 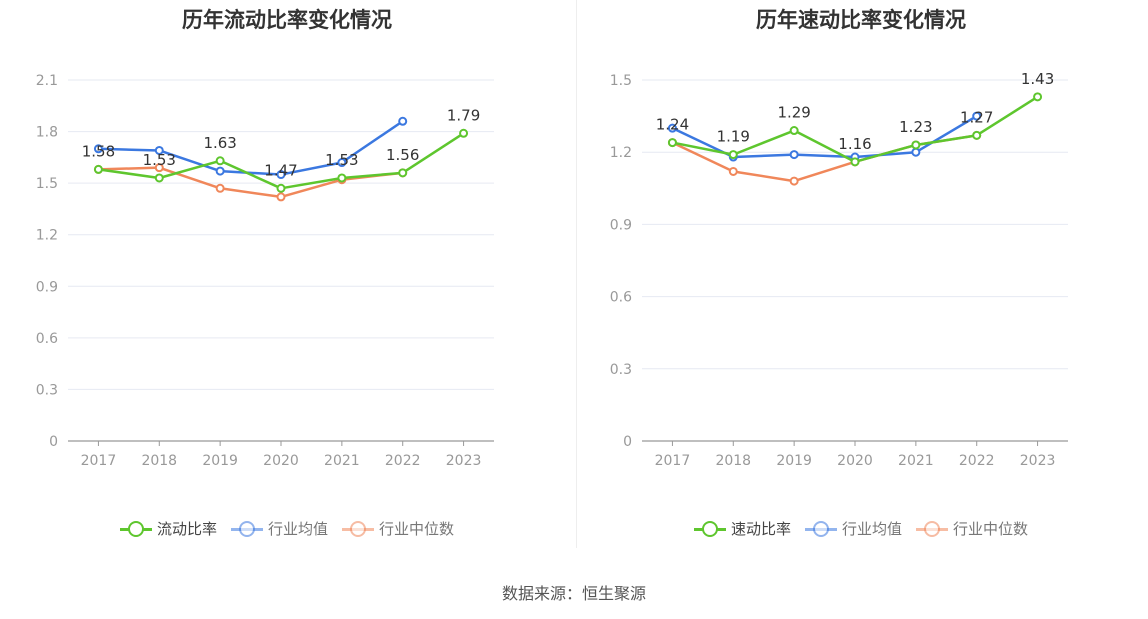 I want to click on chart-title: 历年流动比率变化情况, so click(x=287, y=20).